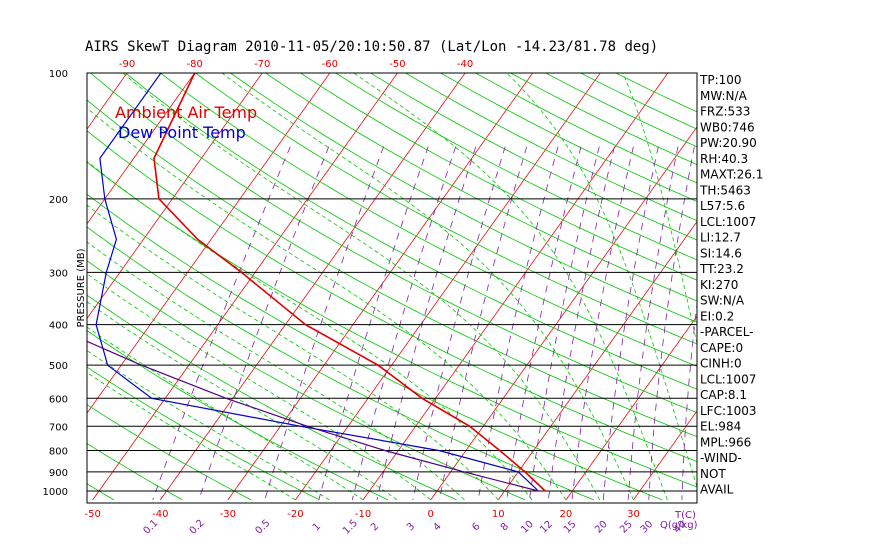 The height and width of the screenshot is (560, 870). Describe the element at coordinates (601, 527) in the screenshot. I see `mixing-ratio-tick-label: 20` at that location.